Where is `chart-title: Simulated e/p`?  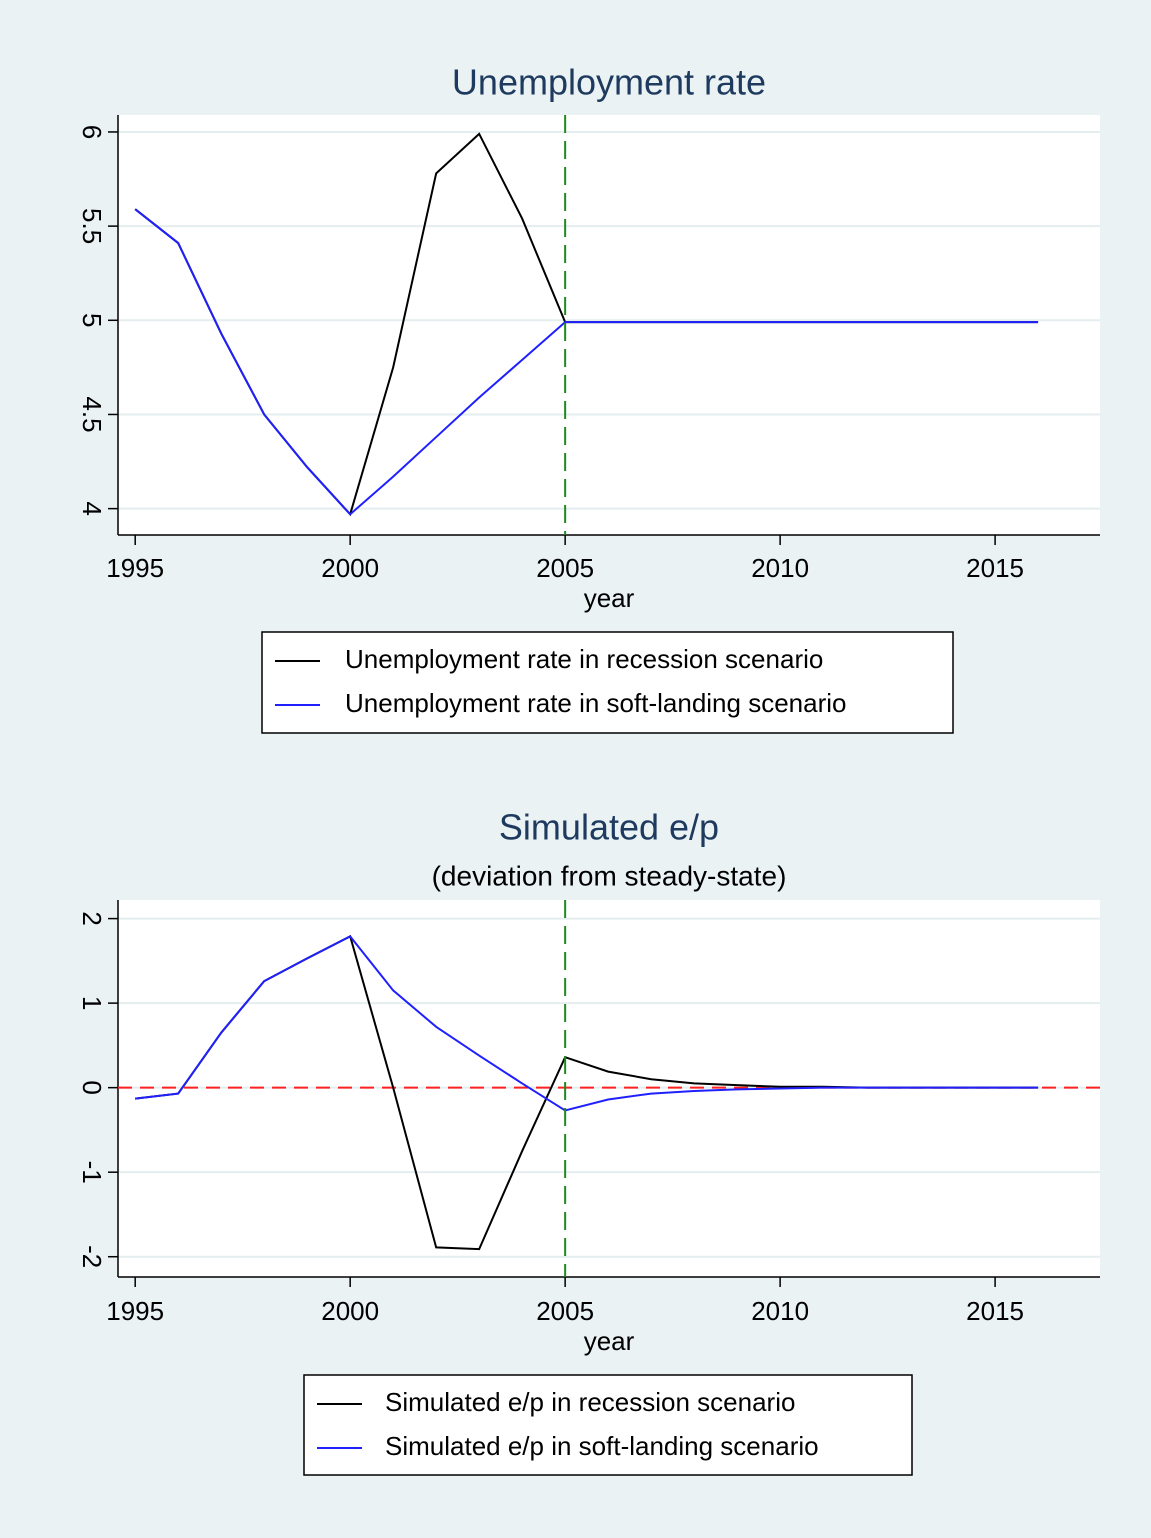 chart-title: Simulated e/p is located at coordinates (609, 827).